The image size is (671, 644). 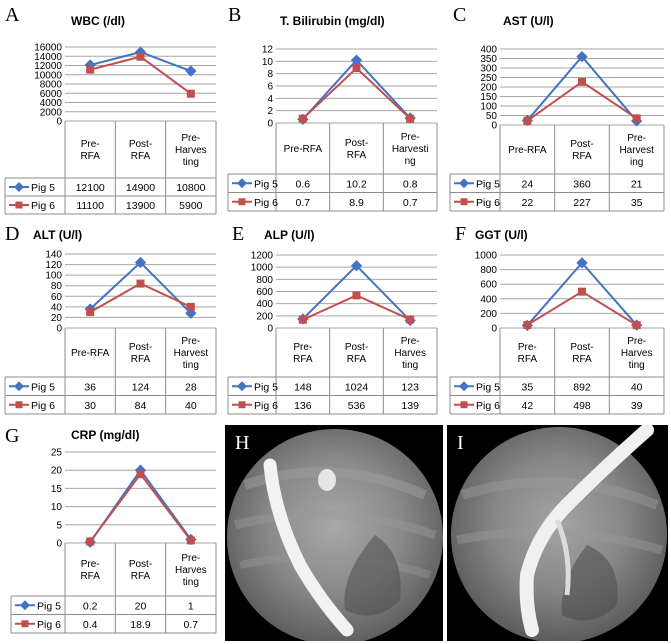 I want to click on table-value: 0.7, so click(x=191, y=625).